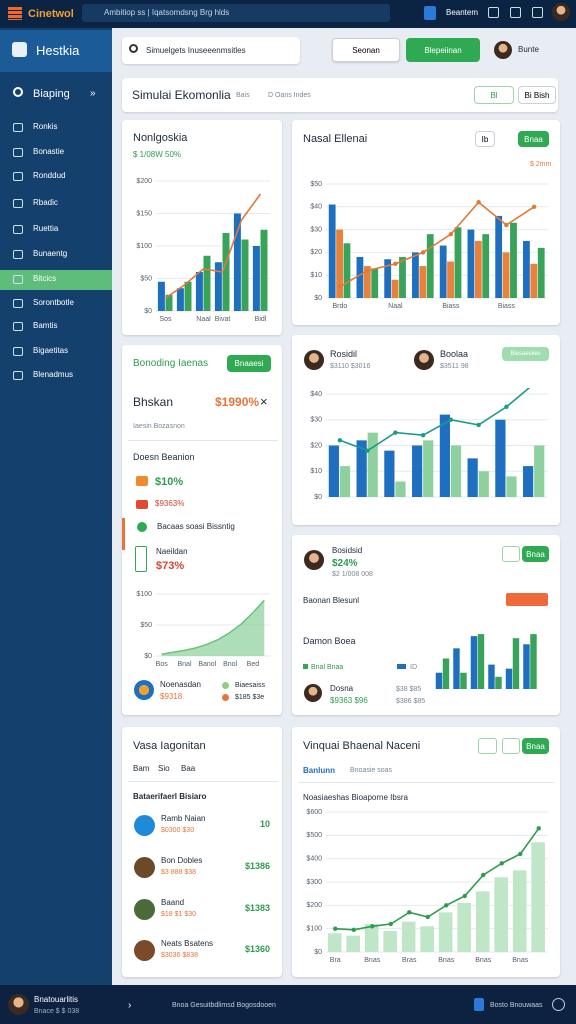 This screenshot has width=576, height=1024. Describe the element at coordinates (257, 949) in the screenshot. I see `item-value: $1360` at that location.